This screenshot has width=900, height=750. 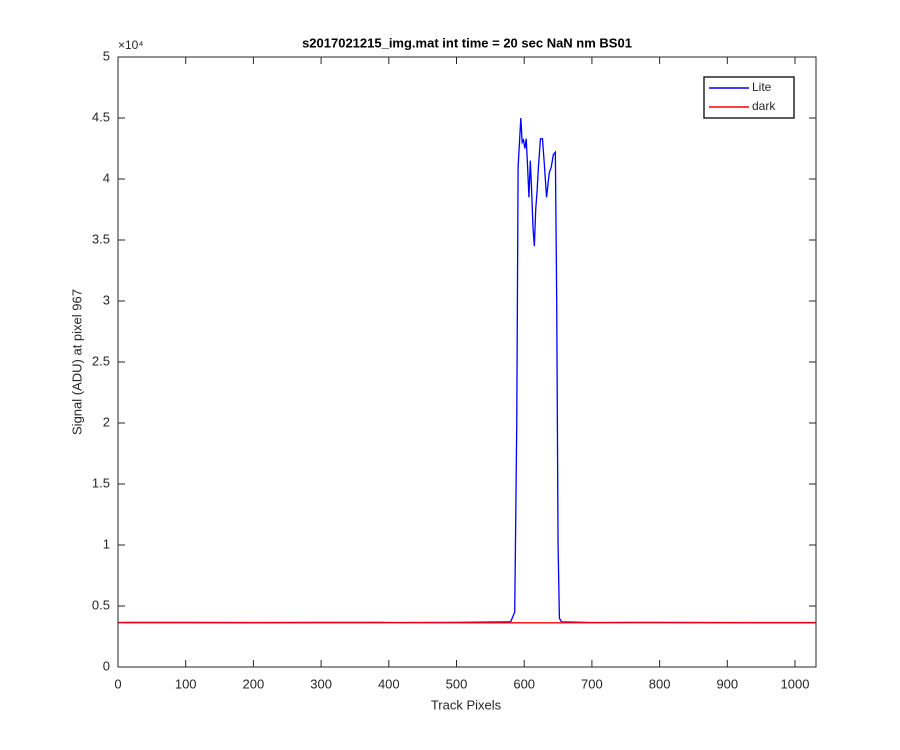 I want to click on y-tick-label: 5, so click(x=106, y=55).